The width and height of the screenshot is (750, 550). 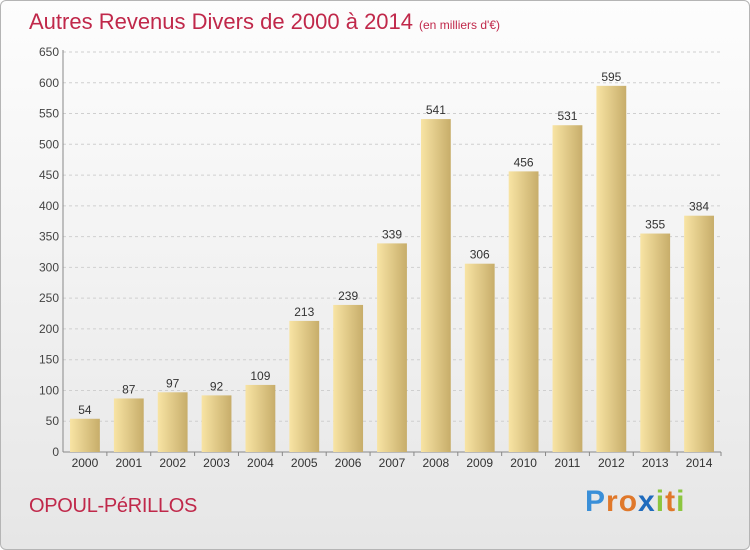 I want to click on data-label: 97, so click(x=173, y=383).